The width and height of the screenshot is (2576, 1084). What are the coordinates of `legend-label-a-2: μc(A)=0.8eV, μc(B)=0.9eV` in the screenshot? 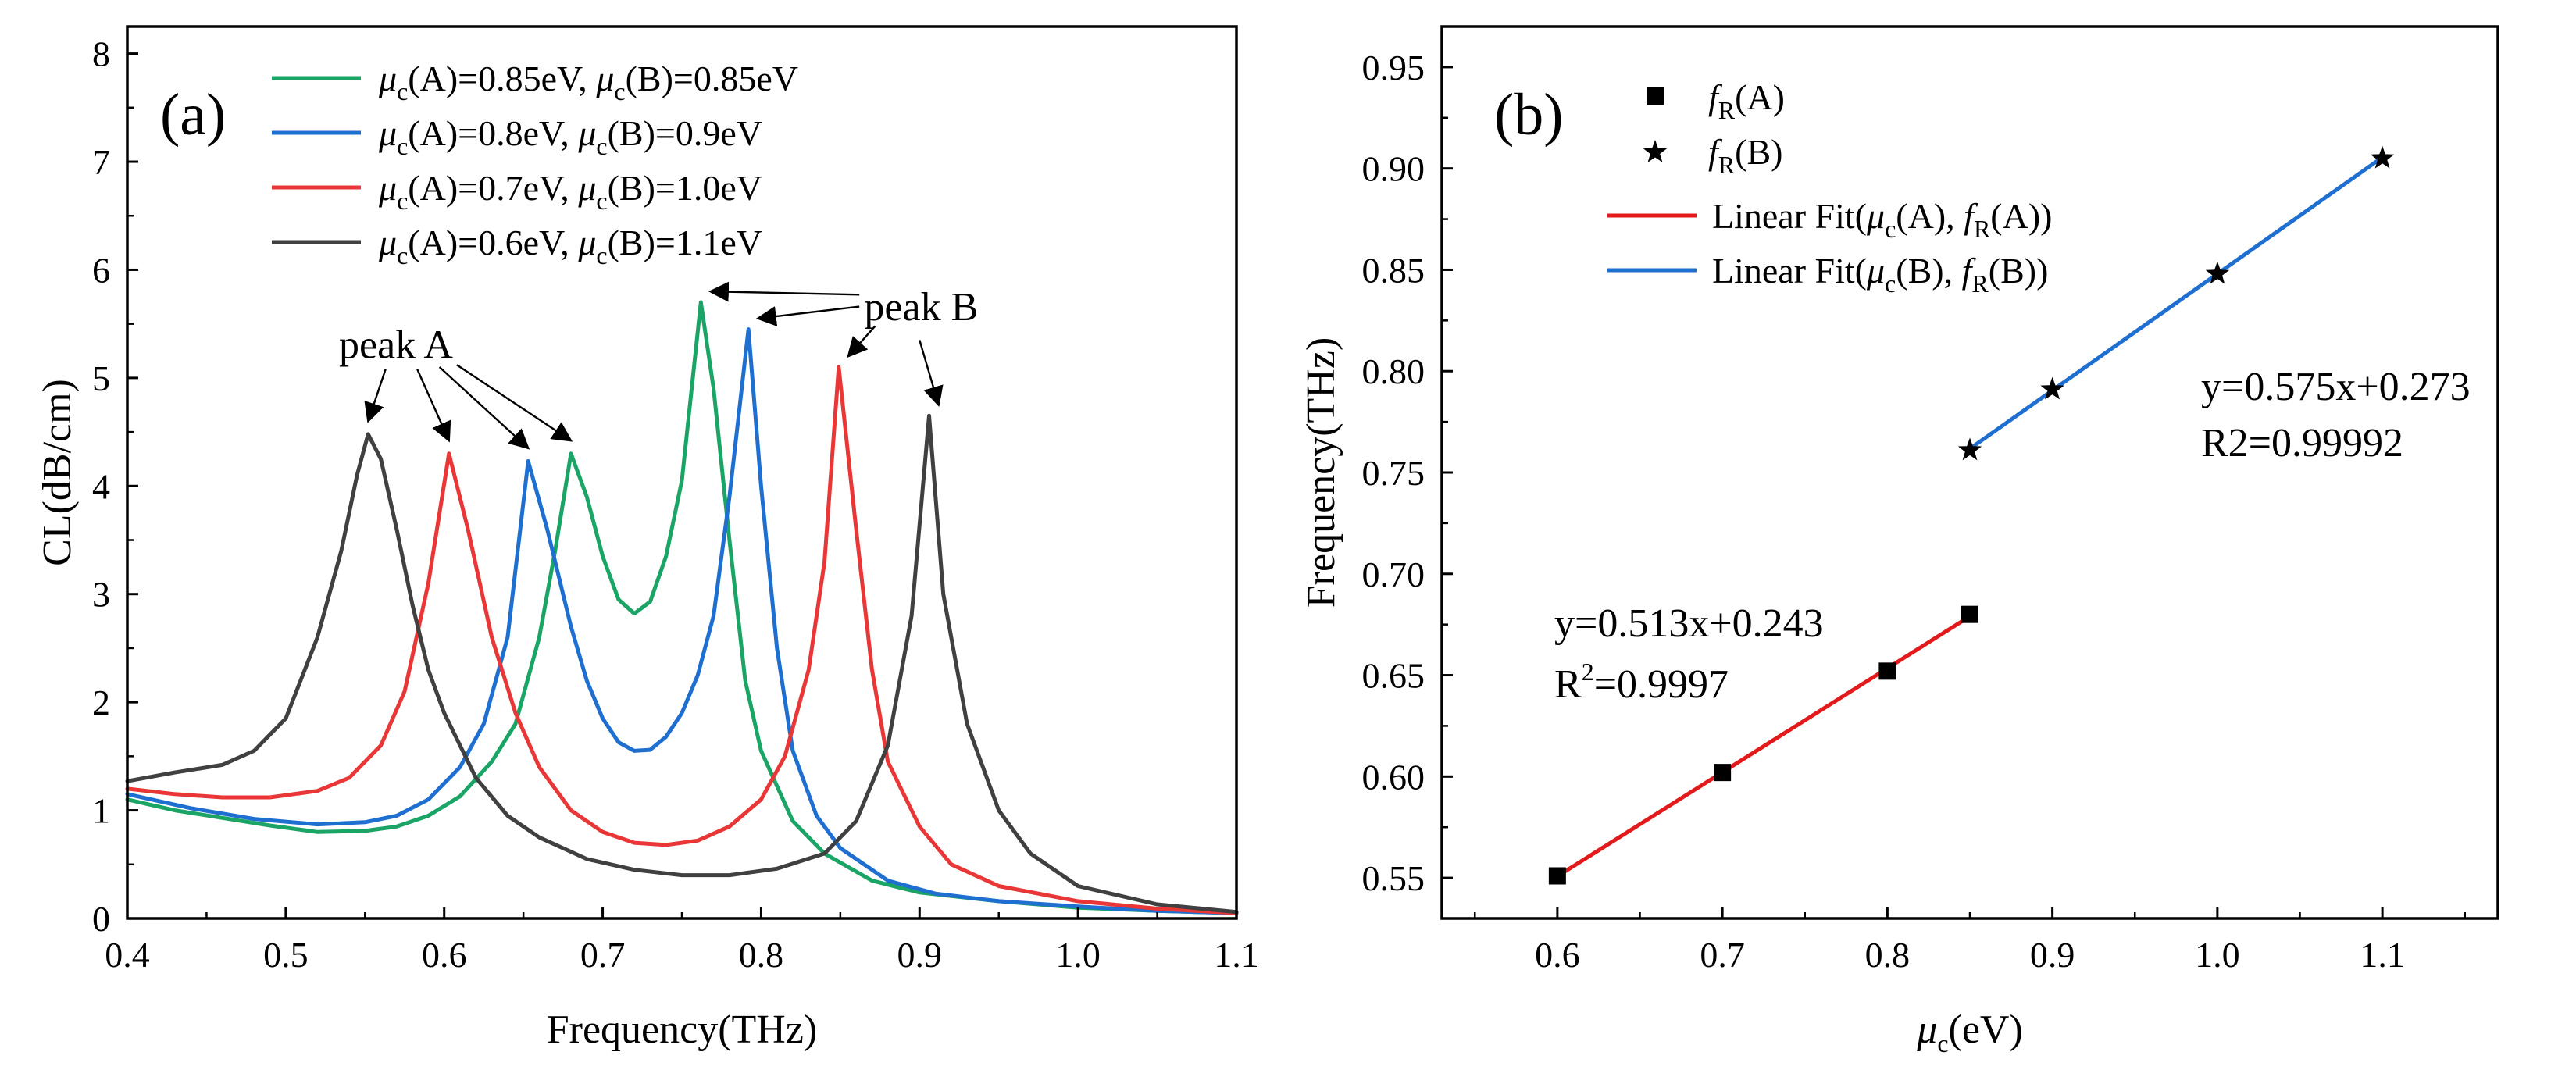 It's located at (570, 136).